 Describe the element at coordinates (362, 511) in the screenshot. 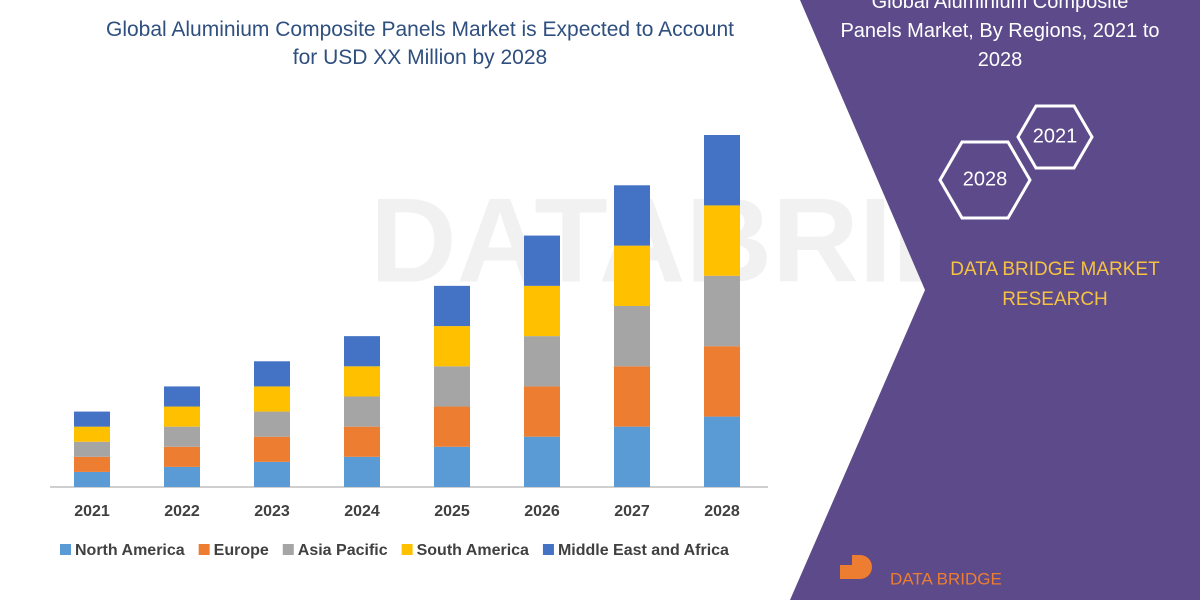

I see `x-tick-label: 2024` at that location.